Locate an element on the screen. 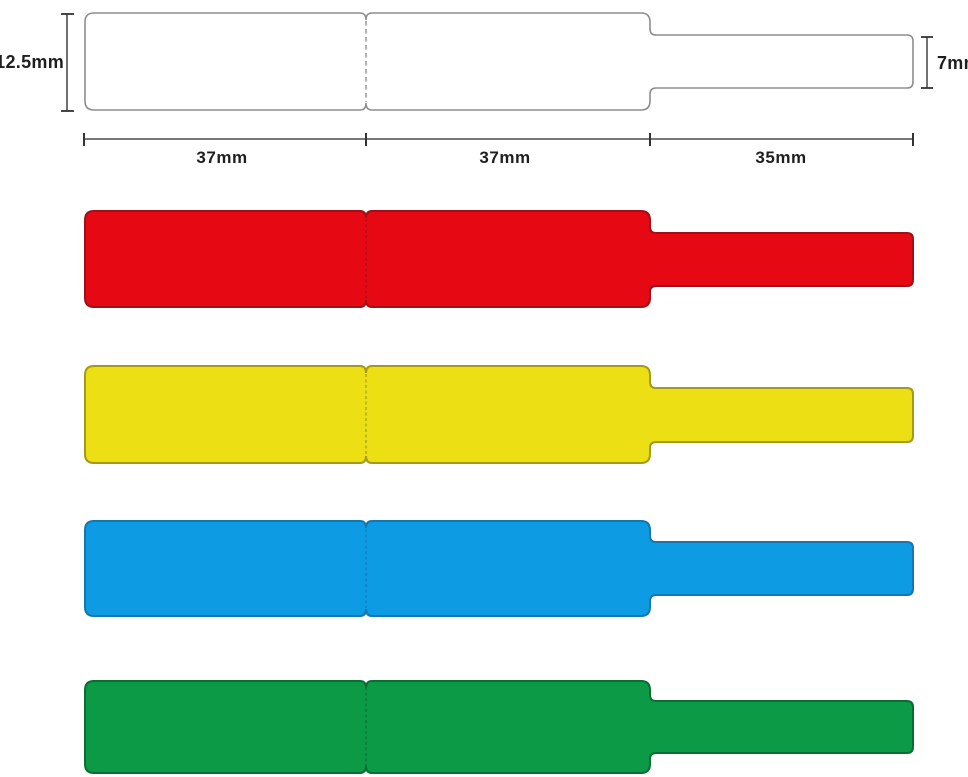 The image size is (968, 777). label-red-shape is located at coordinates (499, 259).